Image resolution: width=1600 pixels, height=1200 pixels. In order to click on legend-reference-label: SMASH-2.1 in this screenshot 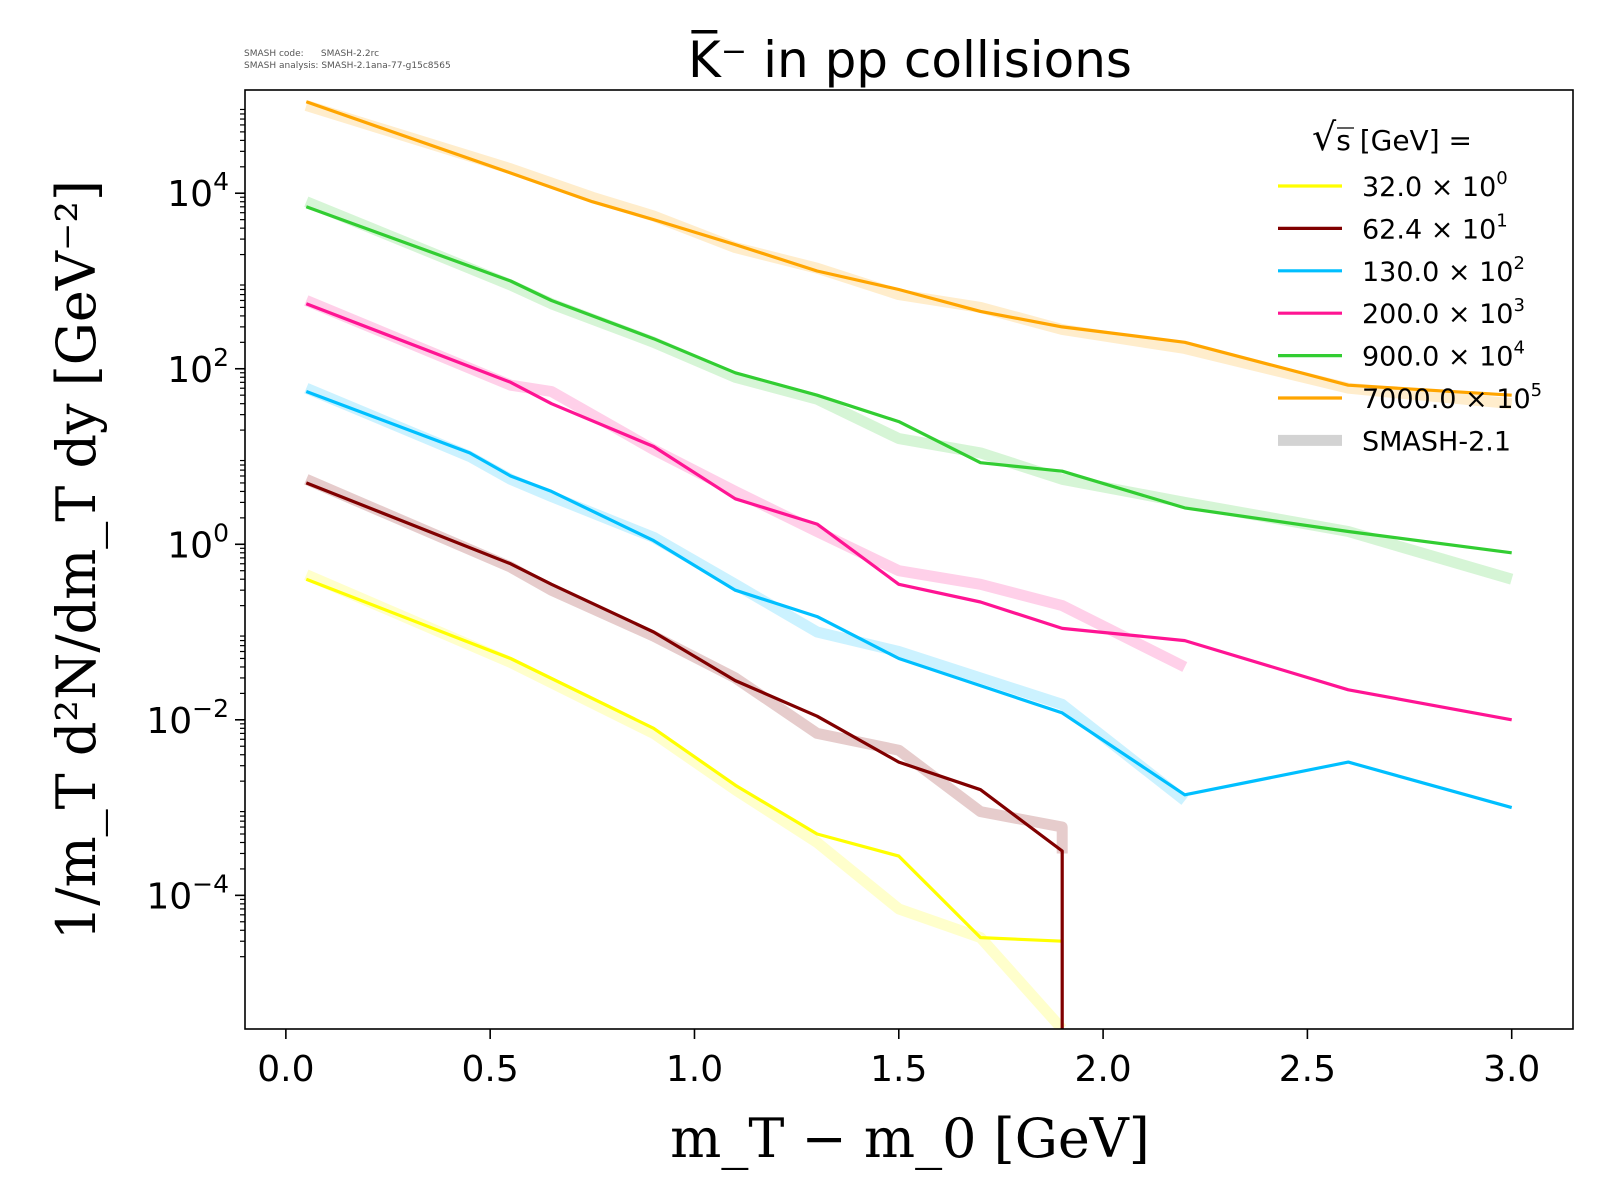, I will do `click(1436, 441)`.